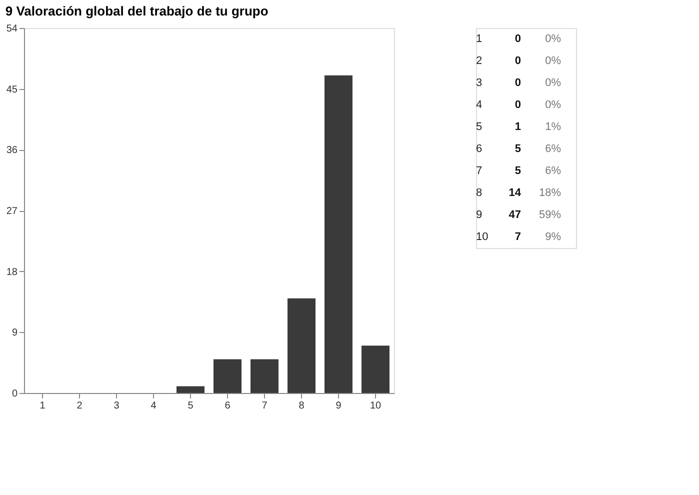  Describe the element at coordinates (117, 406) in the screenshot. I see `x-tick-label: 3` at that location.